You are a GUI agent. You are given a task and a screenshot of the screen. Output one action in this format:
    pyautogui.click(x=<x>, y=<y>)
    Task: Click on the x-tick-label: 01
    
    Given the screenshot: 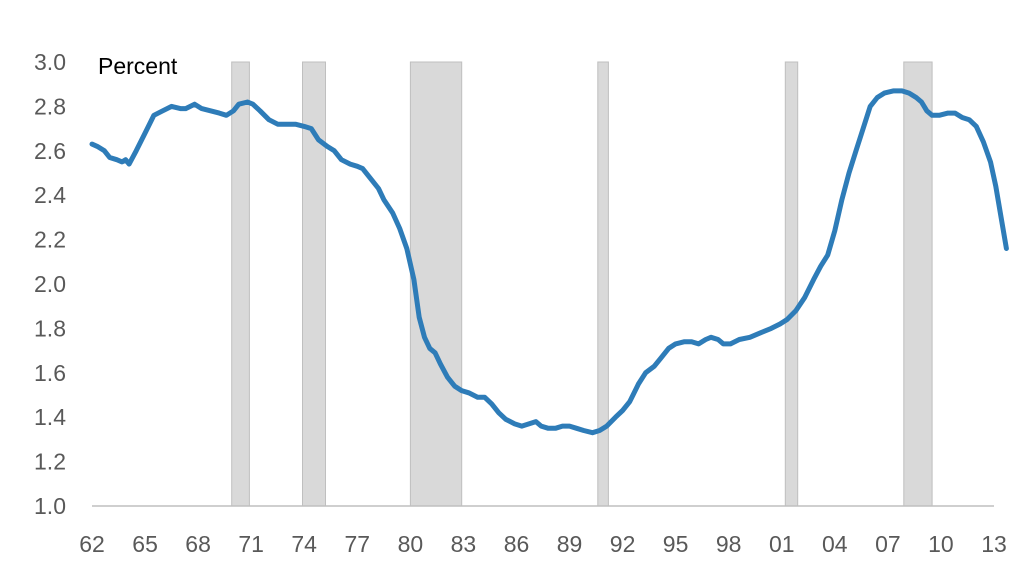 What is the action you would take?
    pyautogui.click(x=782, y=544)
    